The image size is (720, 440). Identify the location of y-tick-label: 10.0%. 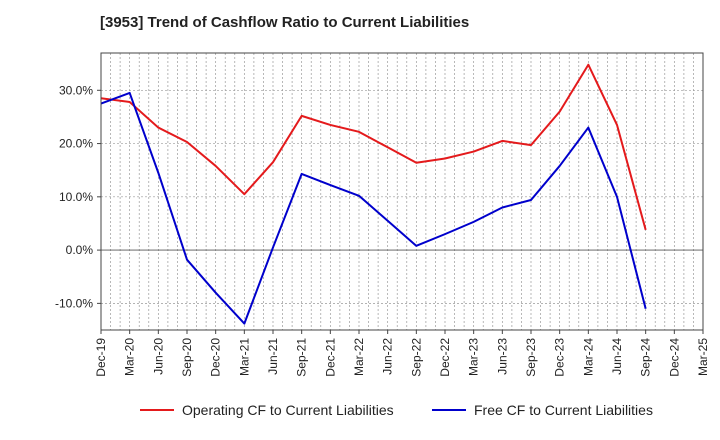
(76, 197).